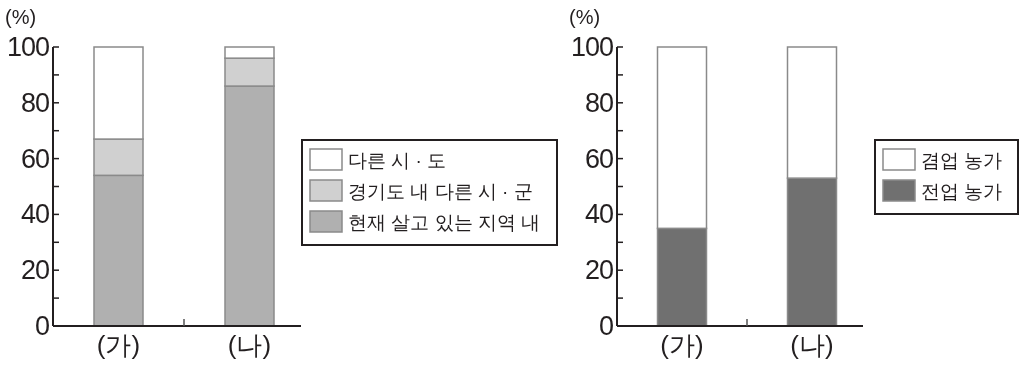 Image resolution: width=1022 pixels, height=365 pixels. I want to click on legend-label: 전업 농가, so click(962, 191).